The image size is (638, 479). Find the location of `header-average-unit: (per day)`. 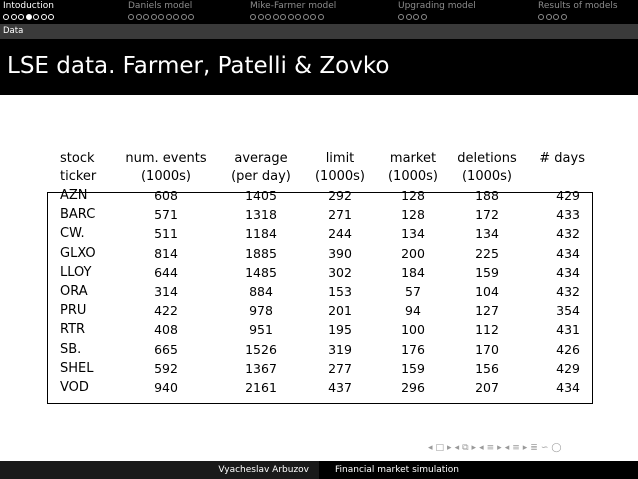

header-average-unit: (per day) is located at coordinates (261, 176).